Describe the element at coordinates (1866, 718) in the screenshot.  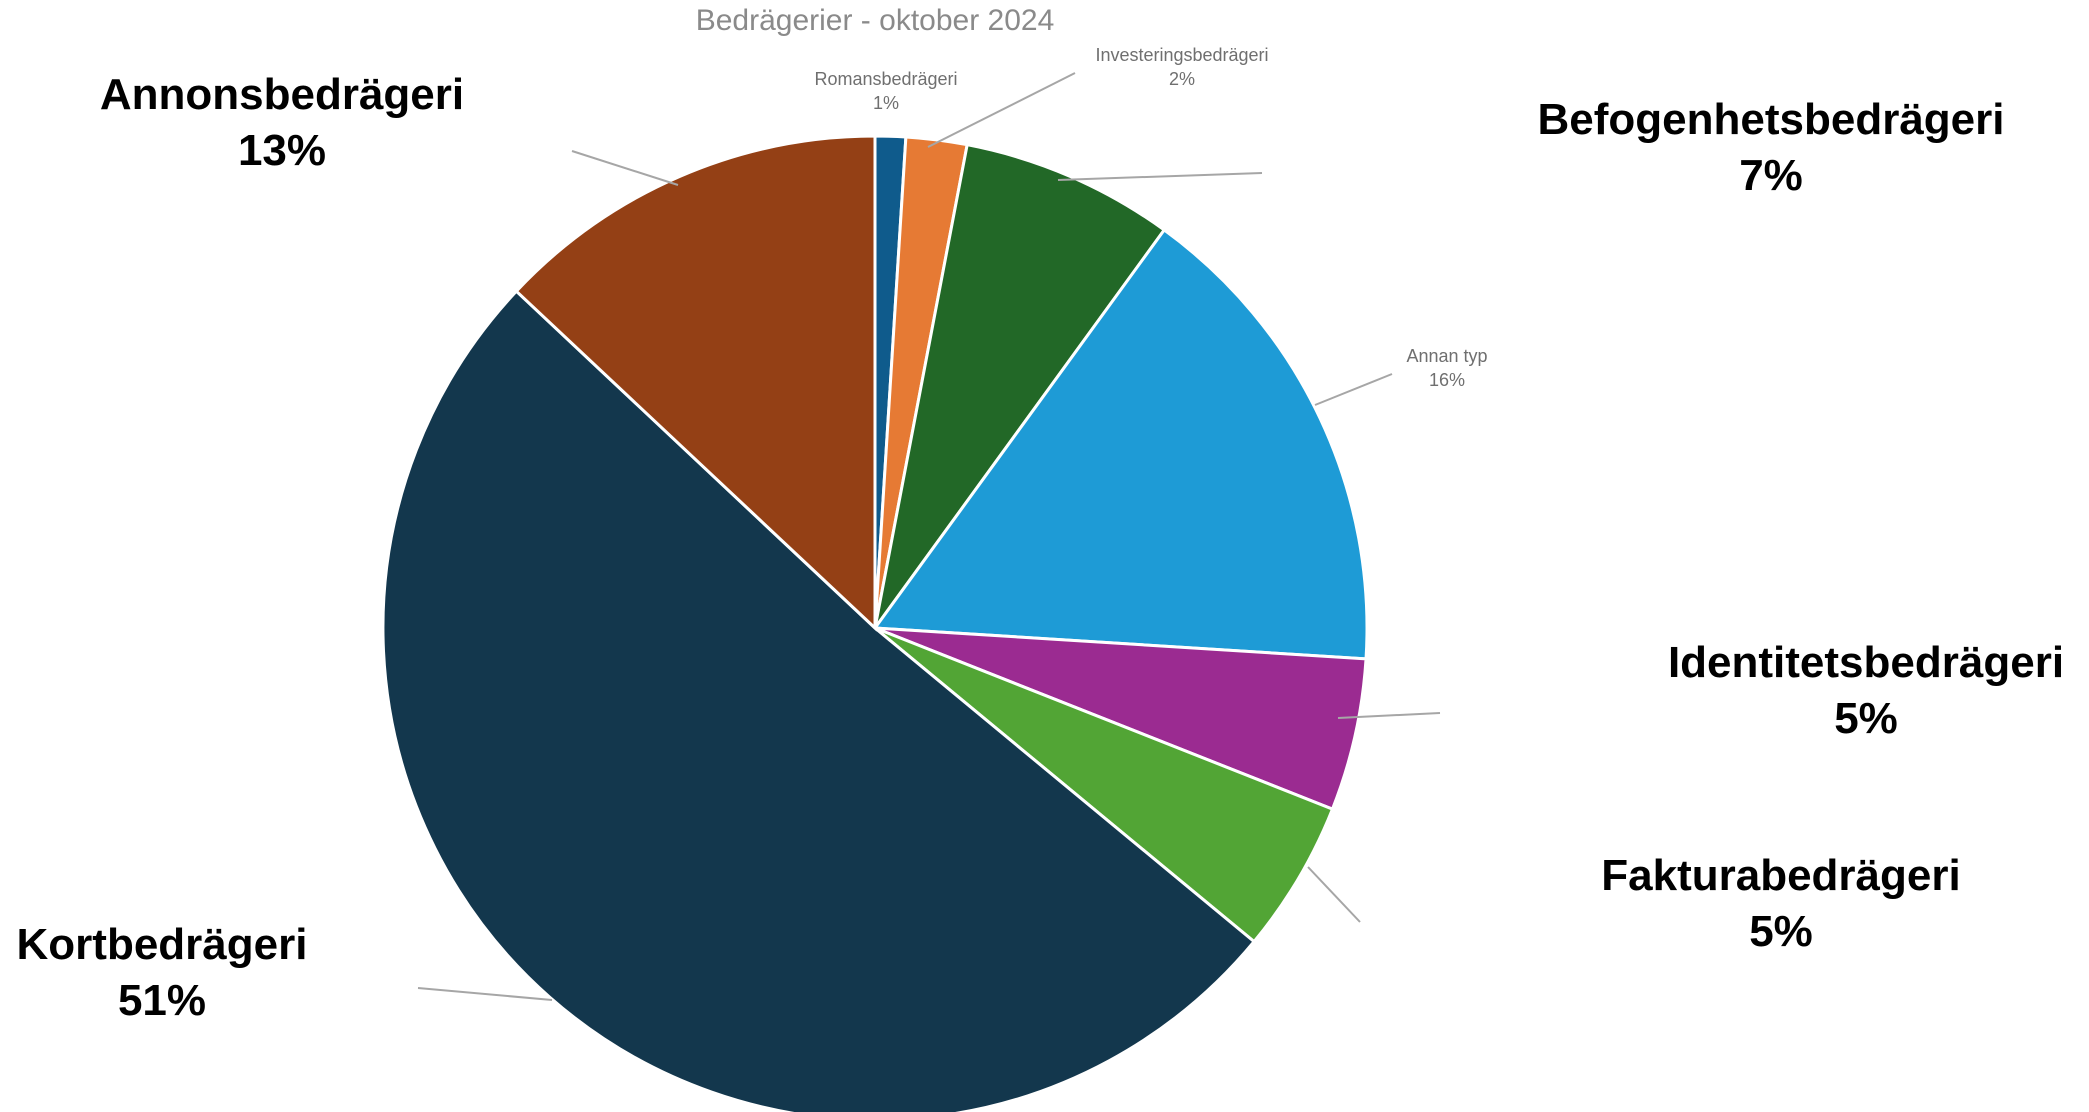
I see `slice-value-identitetsbedrägeri: 5%` at that location.